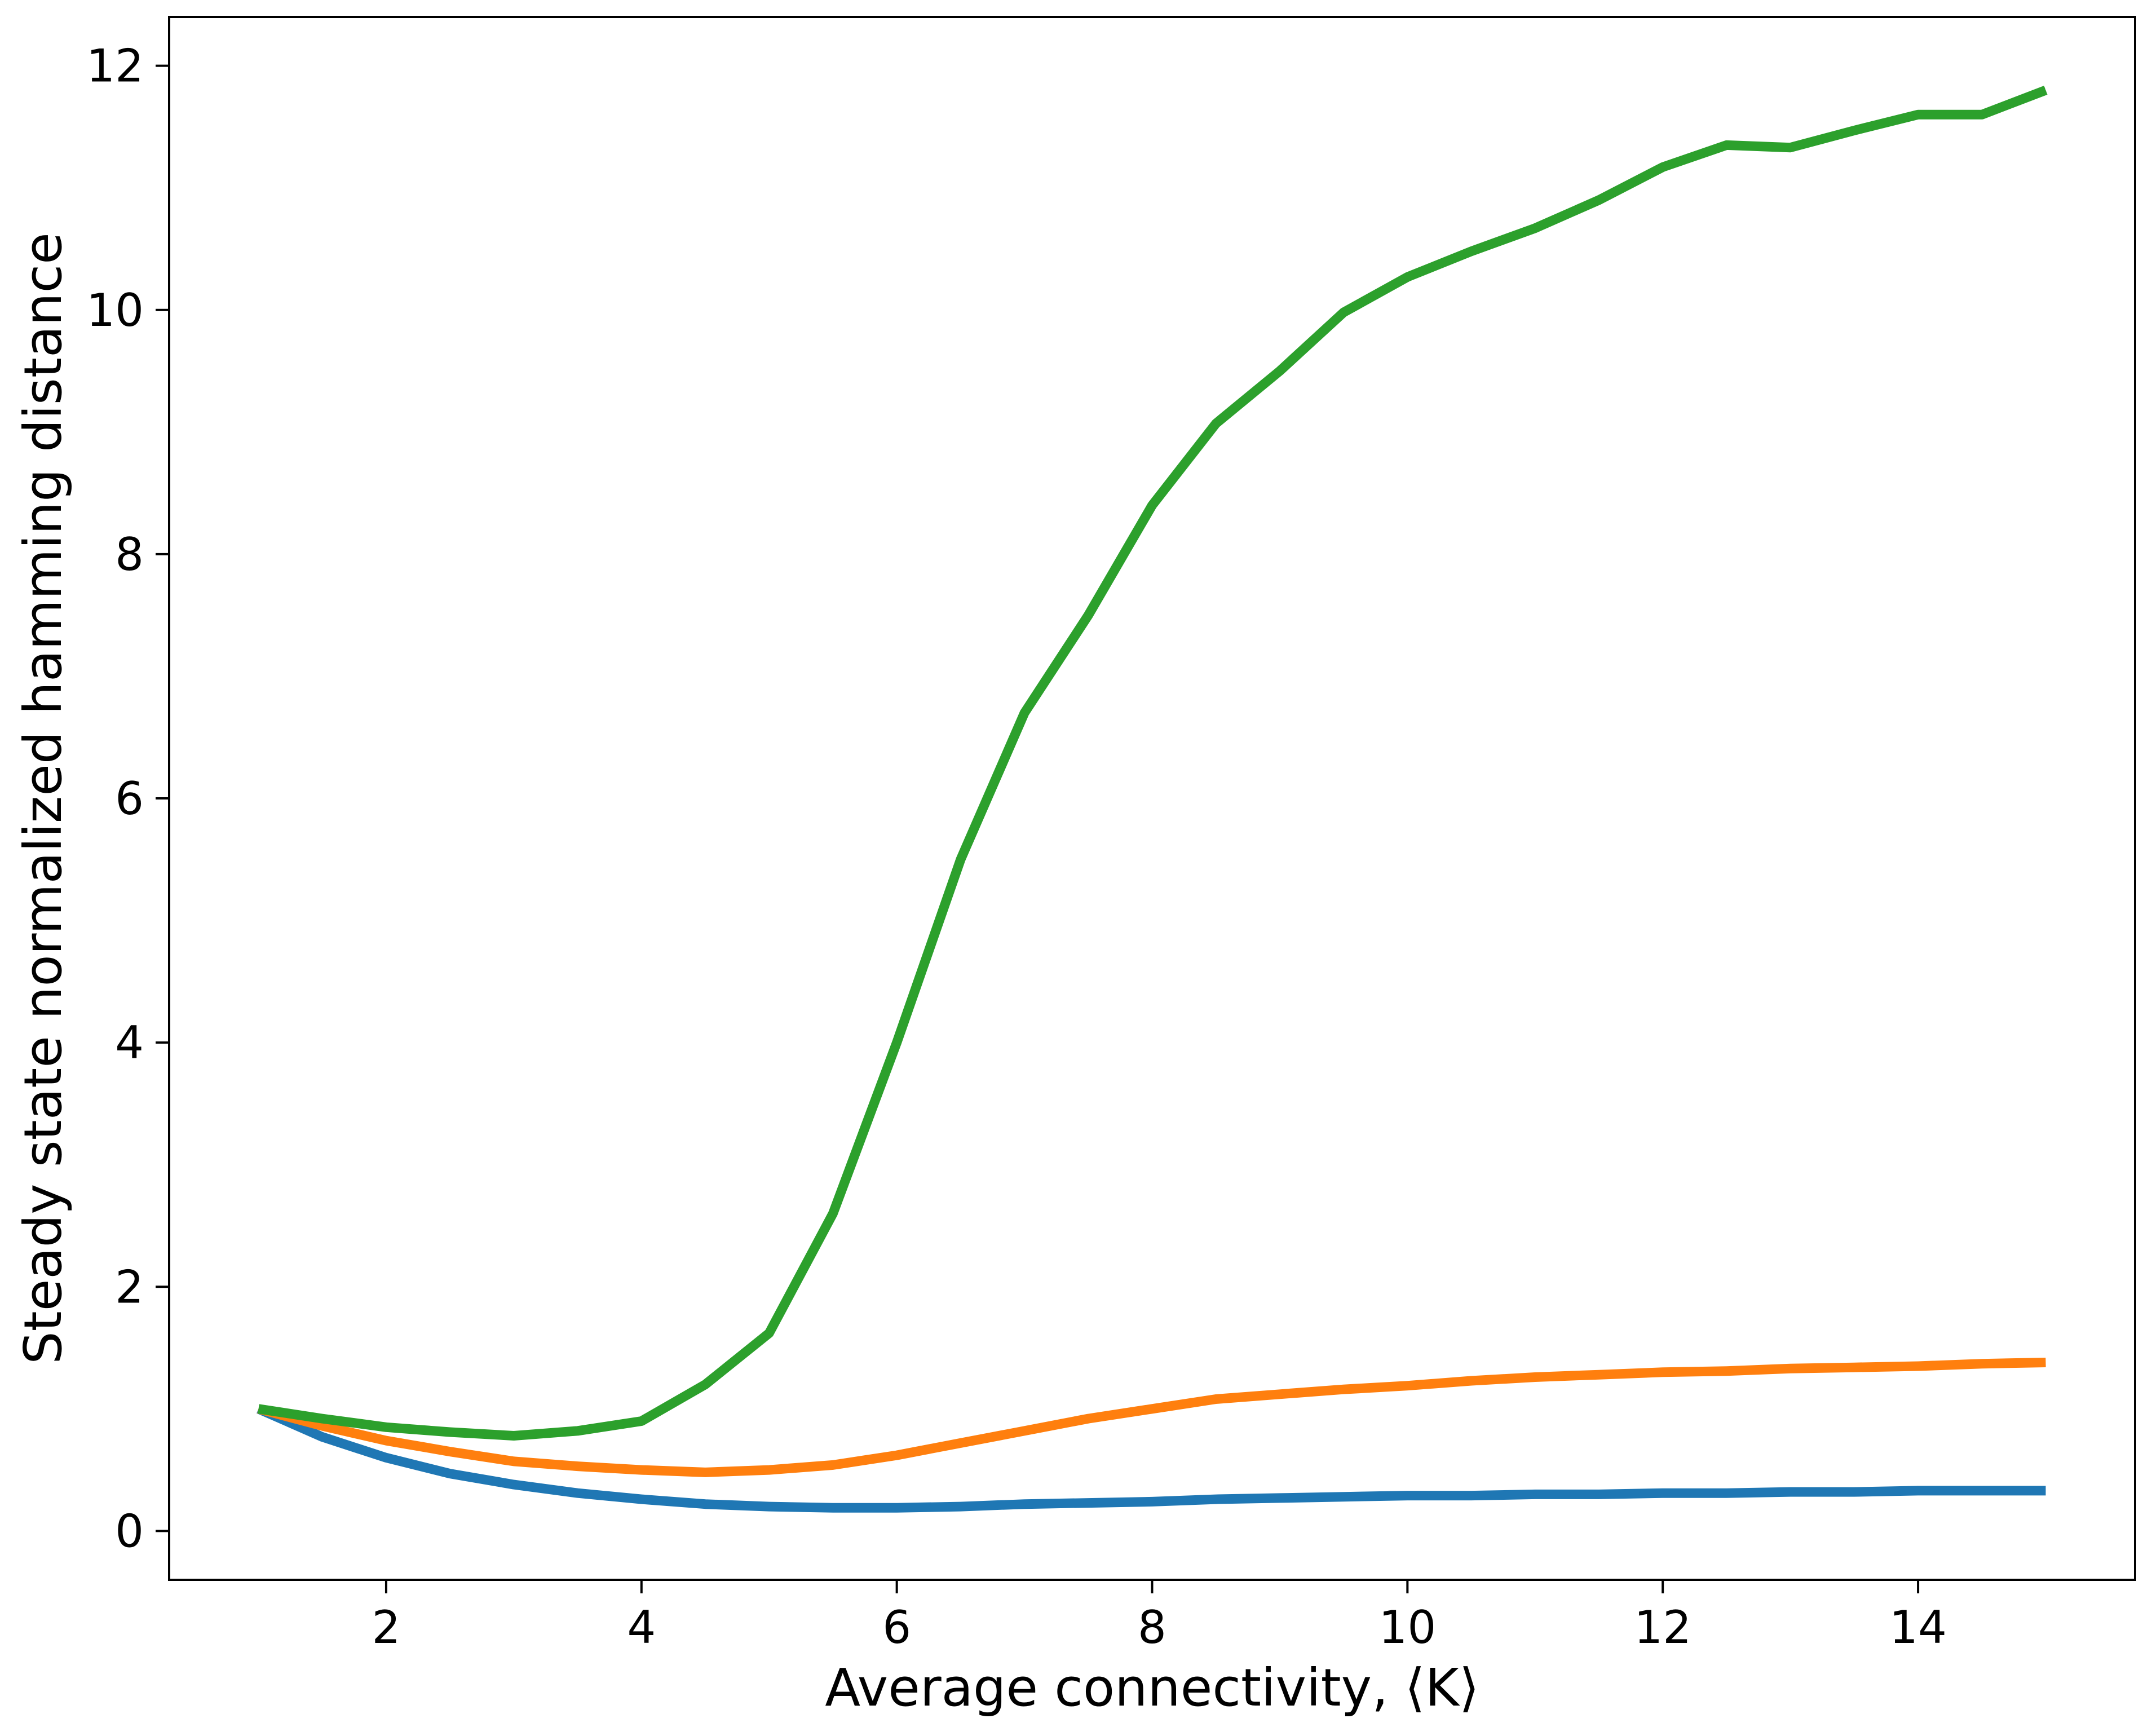 The width and height of the screenshot is (2152, 1736). I want to click on y-tick-label: 12, so click(115, 66).